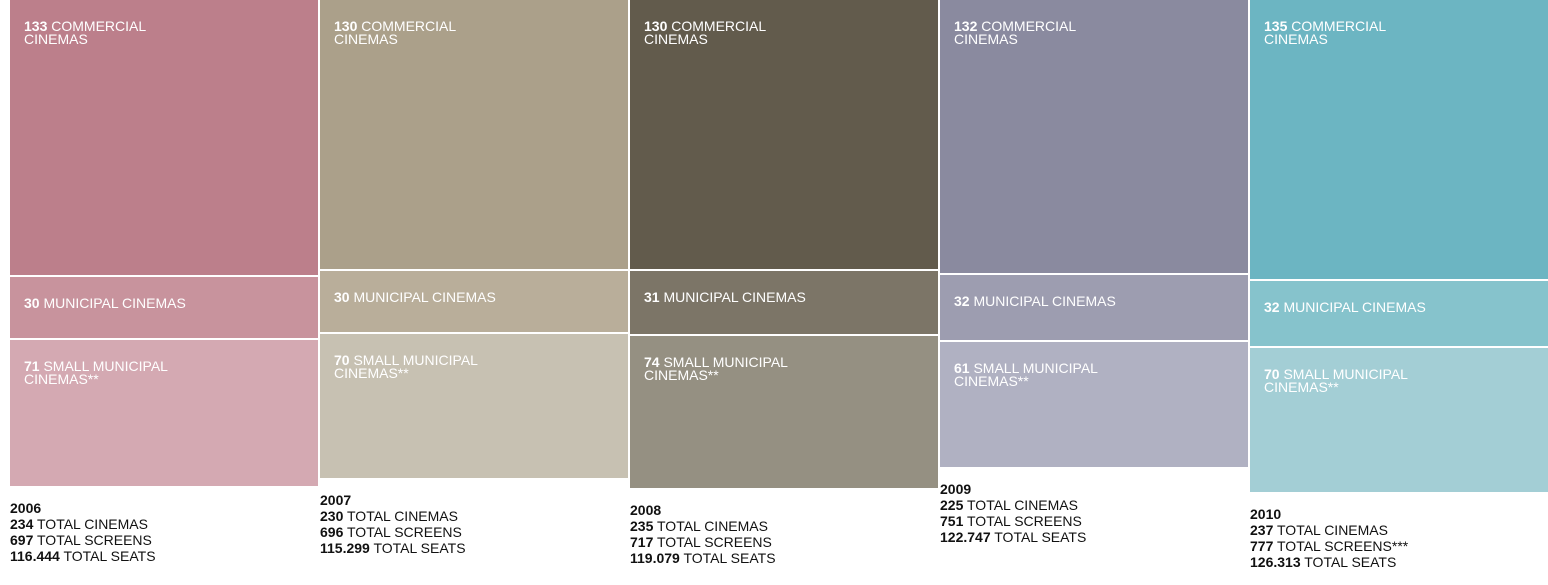 This screenshot has width=1548, height=585. What do you see at coordinates (1329, 530) in the screenshot?
I see `total-line: 237 TOTAL CINEMAS` at bounding box center [1329, 530].